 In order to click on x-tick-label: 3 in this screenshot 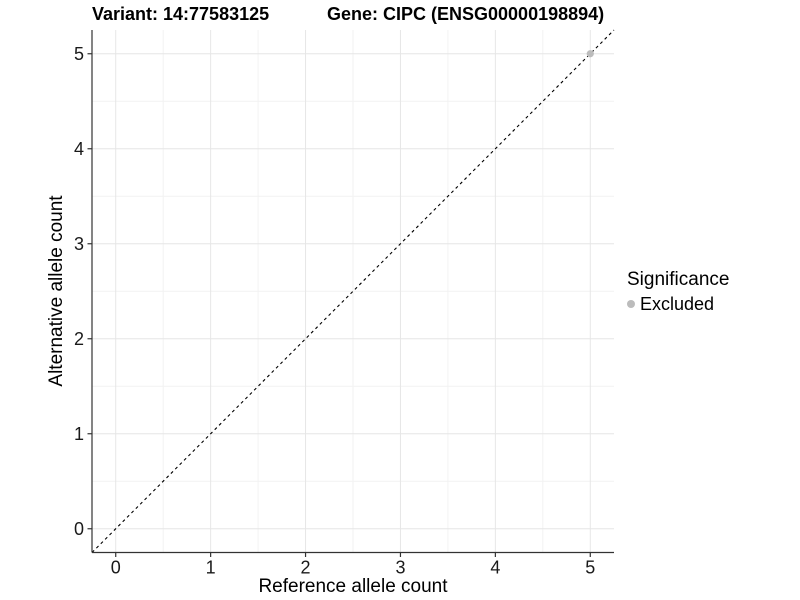, I will do `click(400, 568)`.